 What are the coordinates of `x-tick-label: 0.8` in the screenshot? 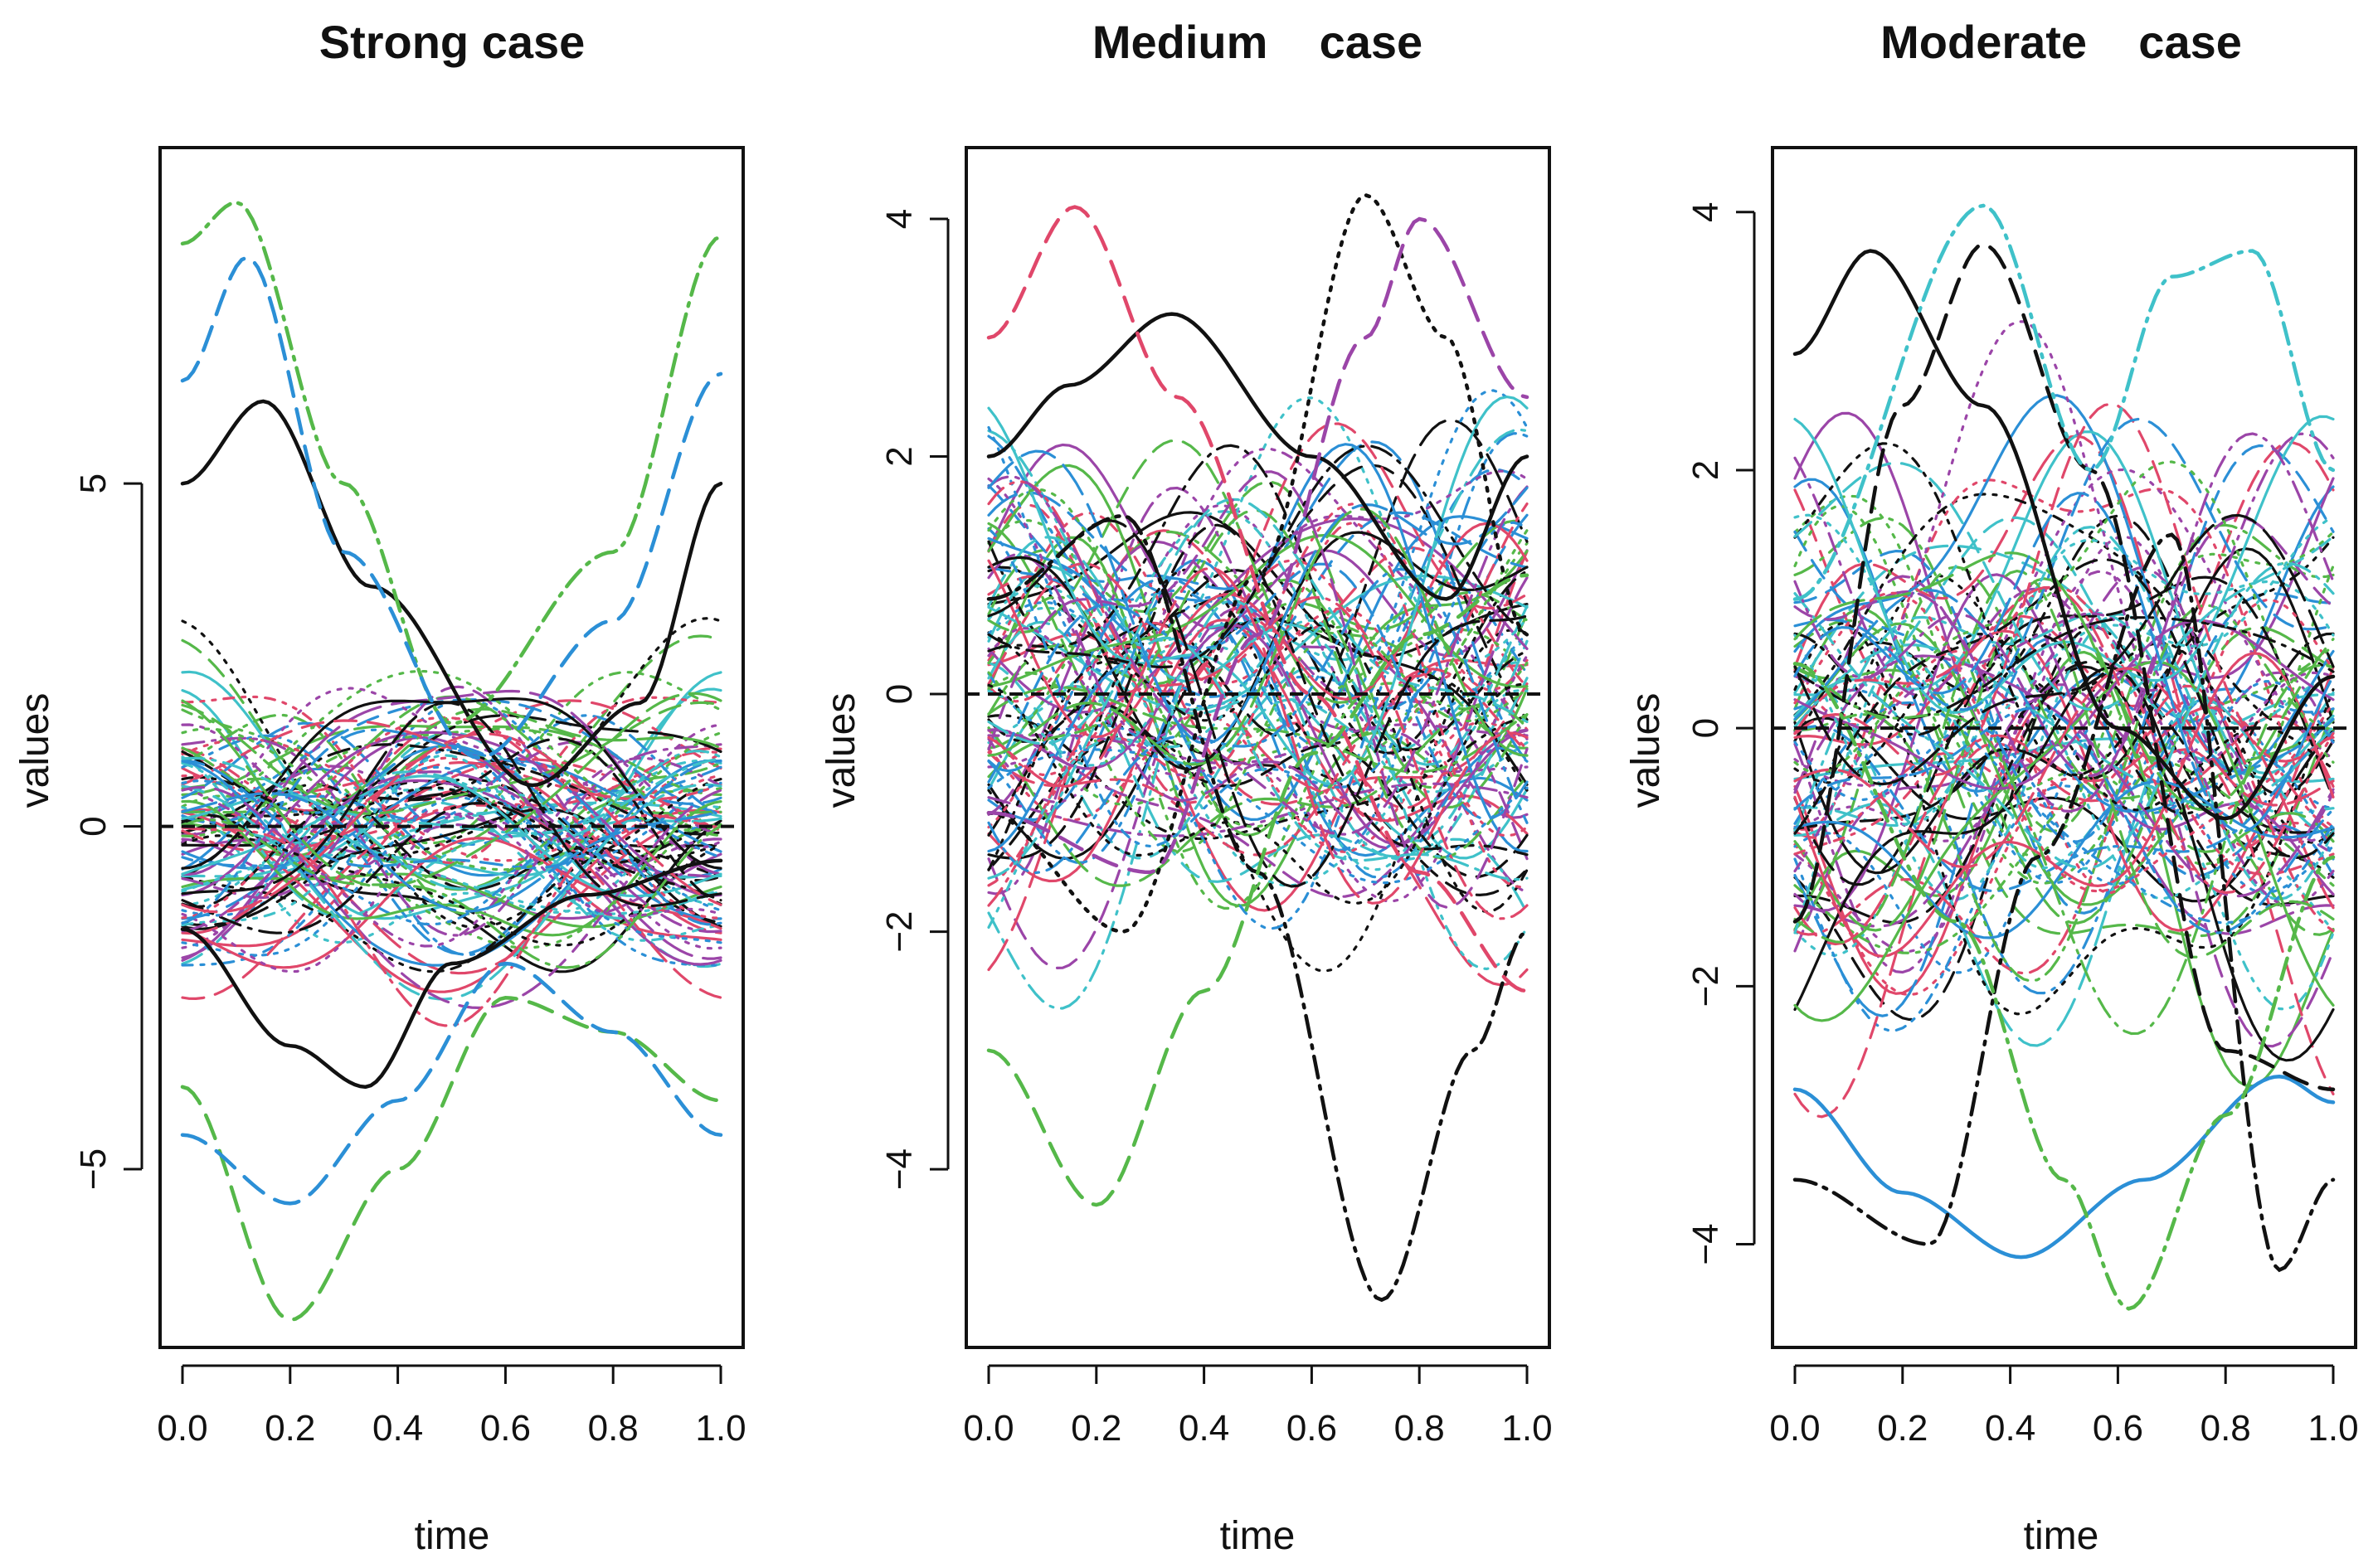 It's located at (613, 1428).